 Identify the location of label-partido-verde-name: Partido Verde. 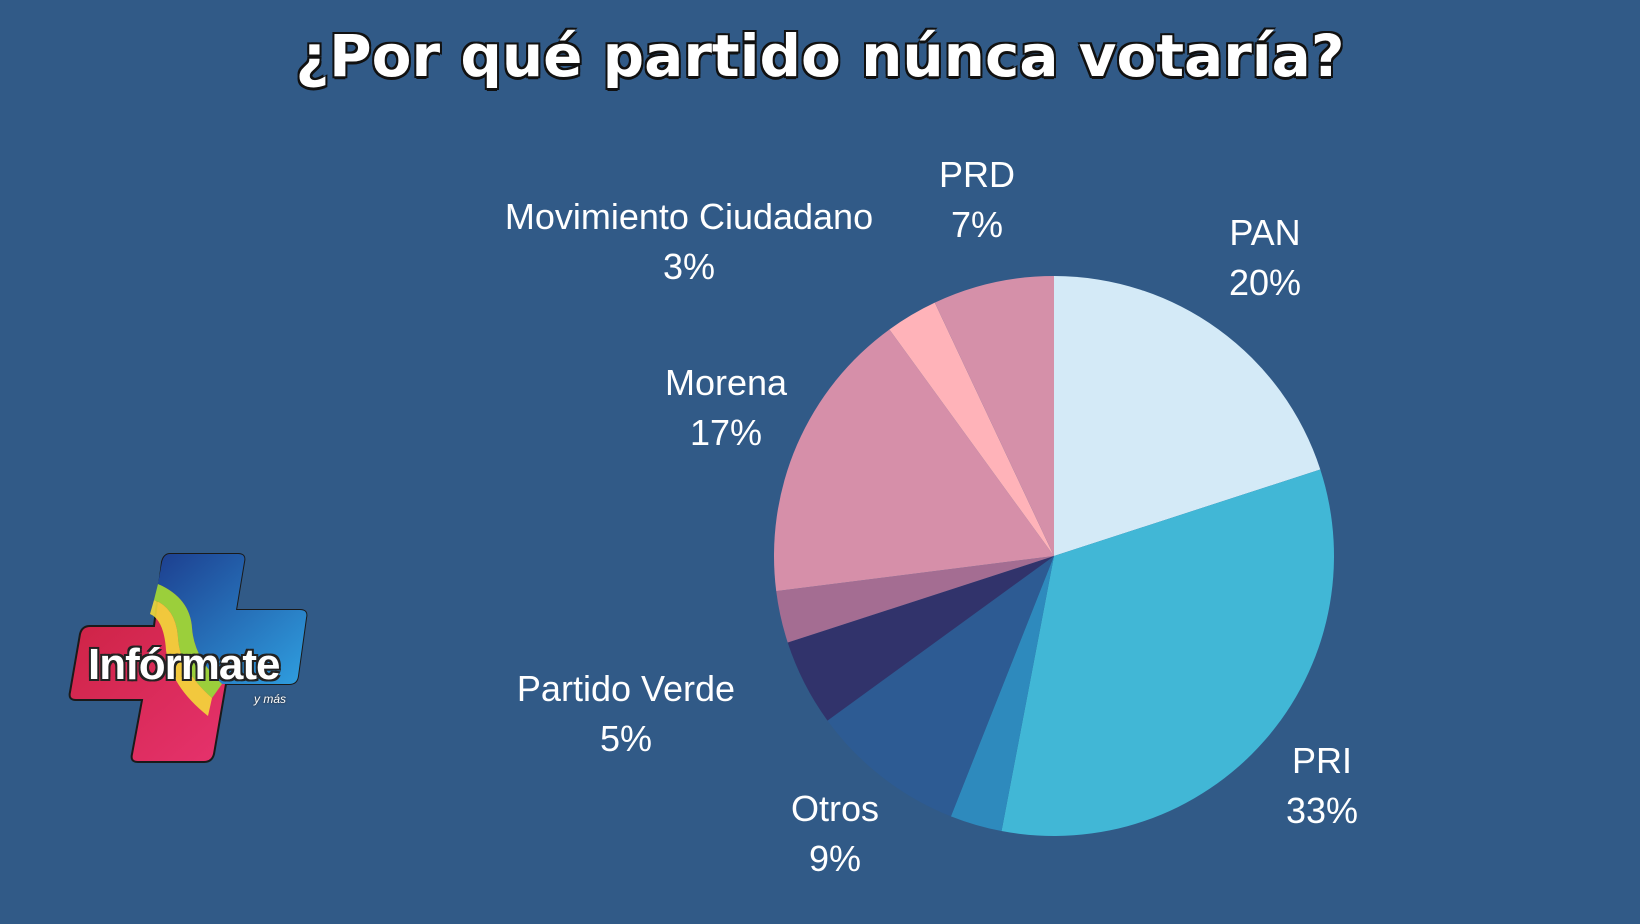
(626, 688).